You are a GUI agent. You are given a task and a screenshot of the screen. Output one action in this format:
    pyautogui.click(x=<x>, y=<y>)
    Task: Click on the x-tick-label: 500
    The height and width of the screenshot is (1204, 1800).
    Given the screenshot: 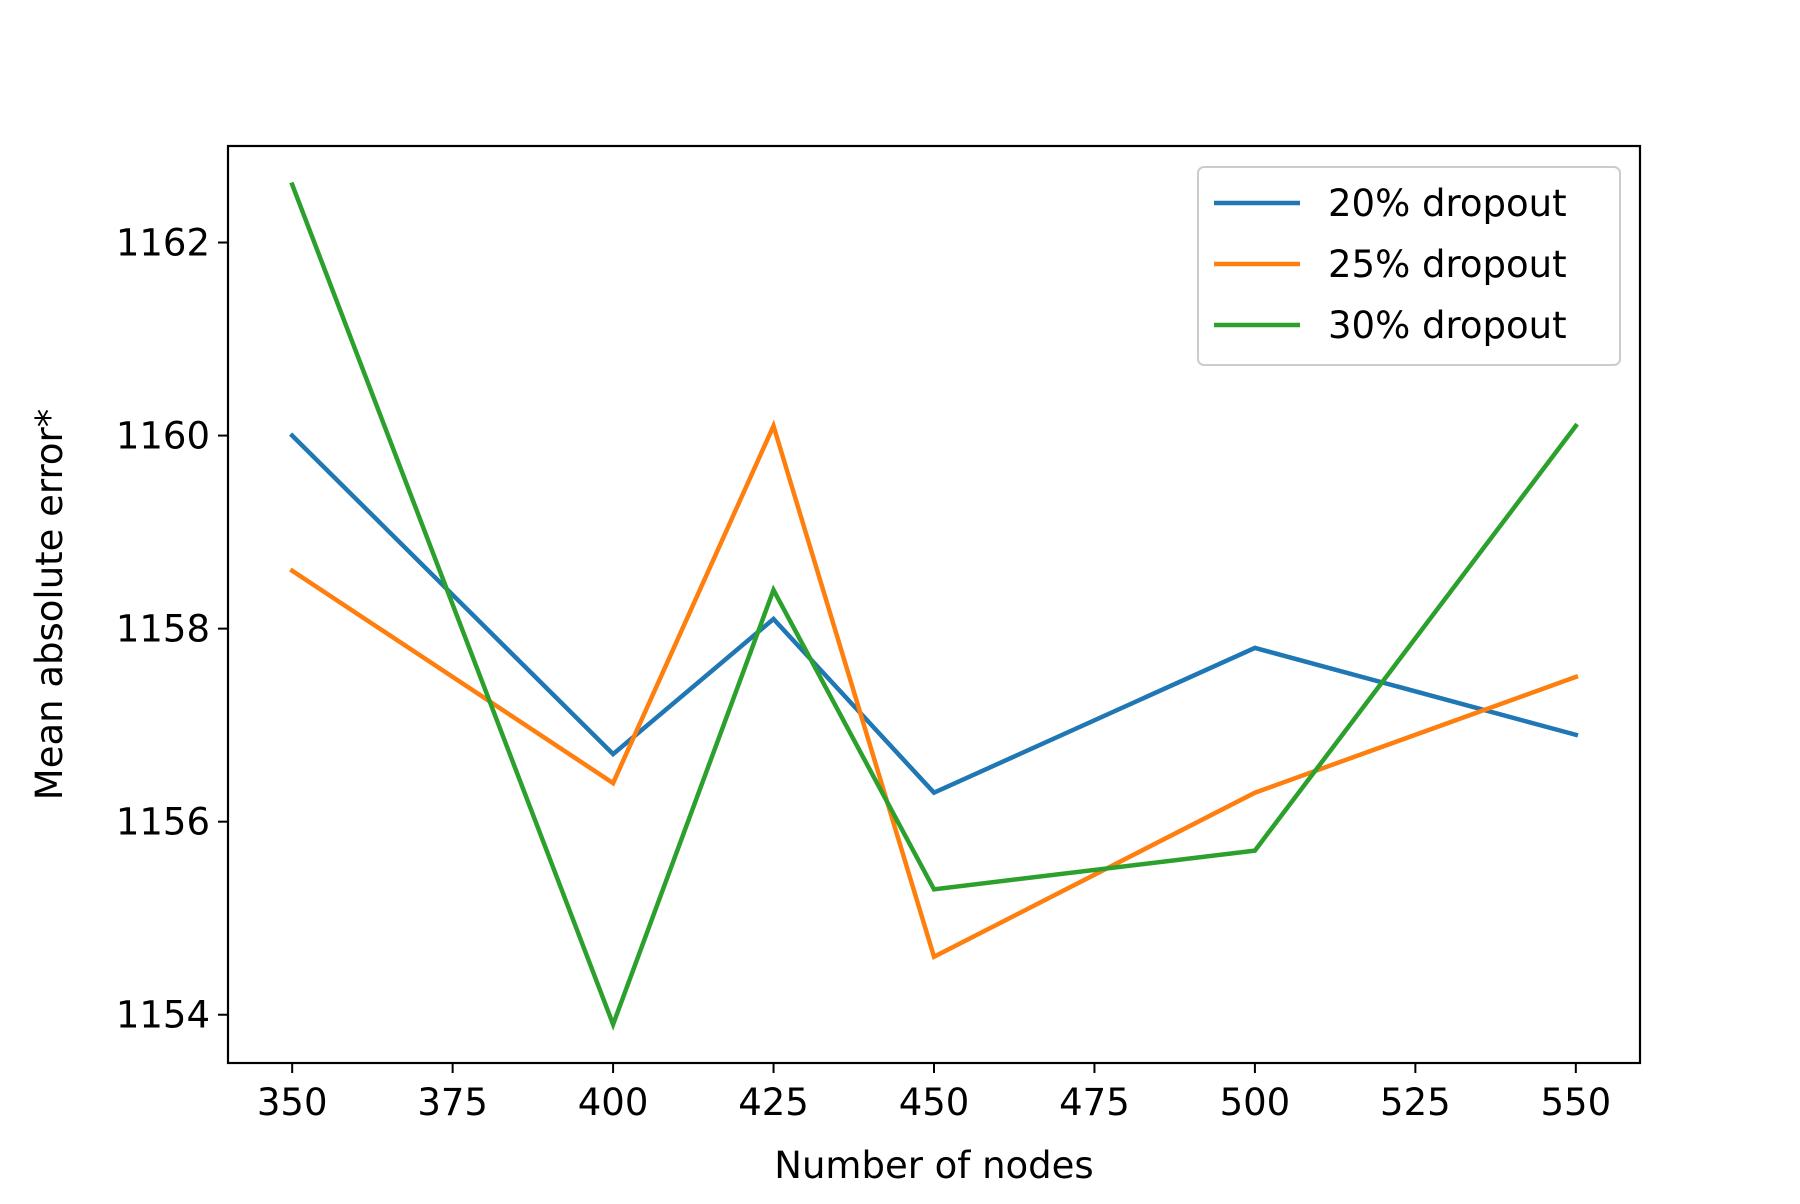 What is the action you would take?
    pyautogui.click(x=1255, y=1102)
    